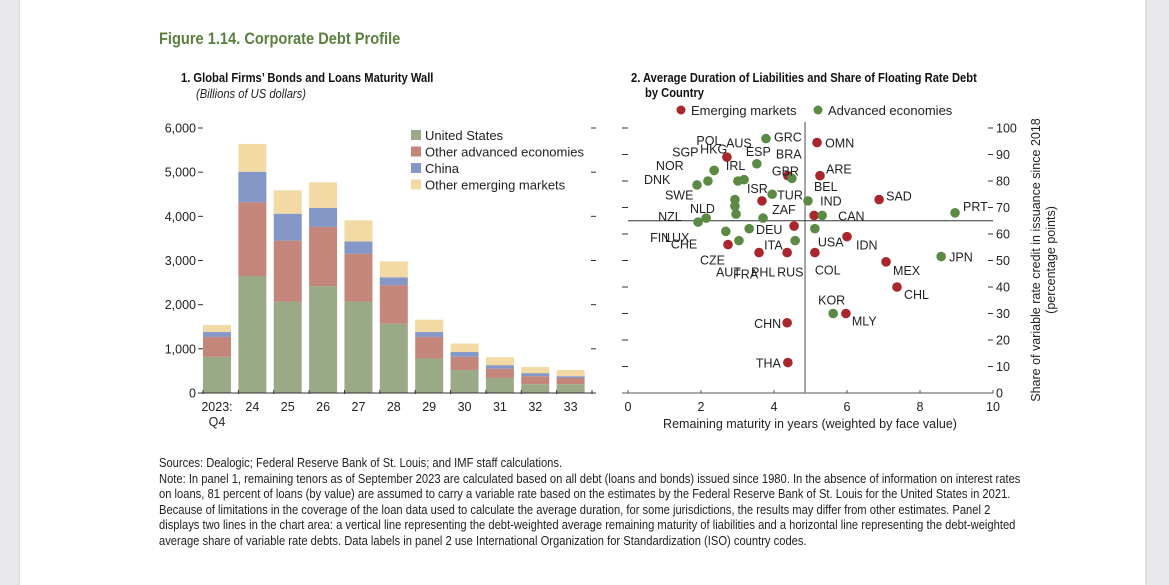  Describe the element at coordinates (675, 92) in the screenshot. I see `panel2-title-line2: by Country` at that location.